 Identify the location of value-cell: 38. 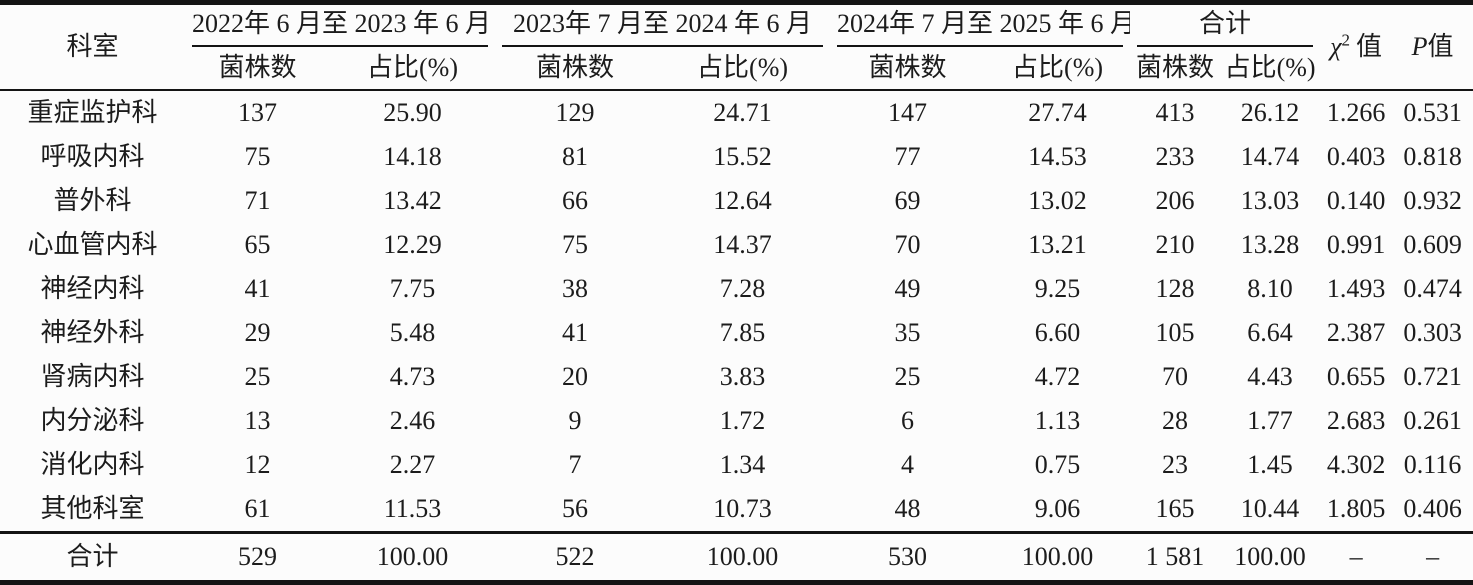
(575, 288).